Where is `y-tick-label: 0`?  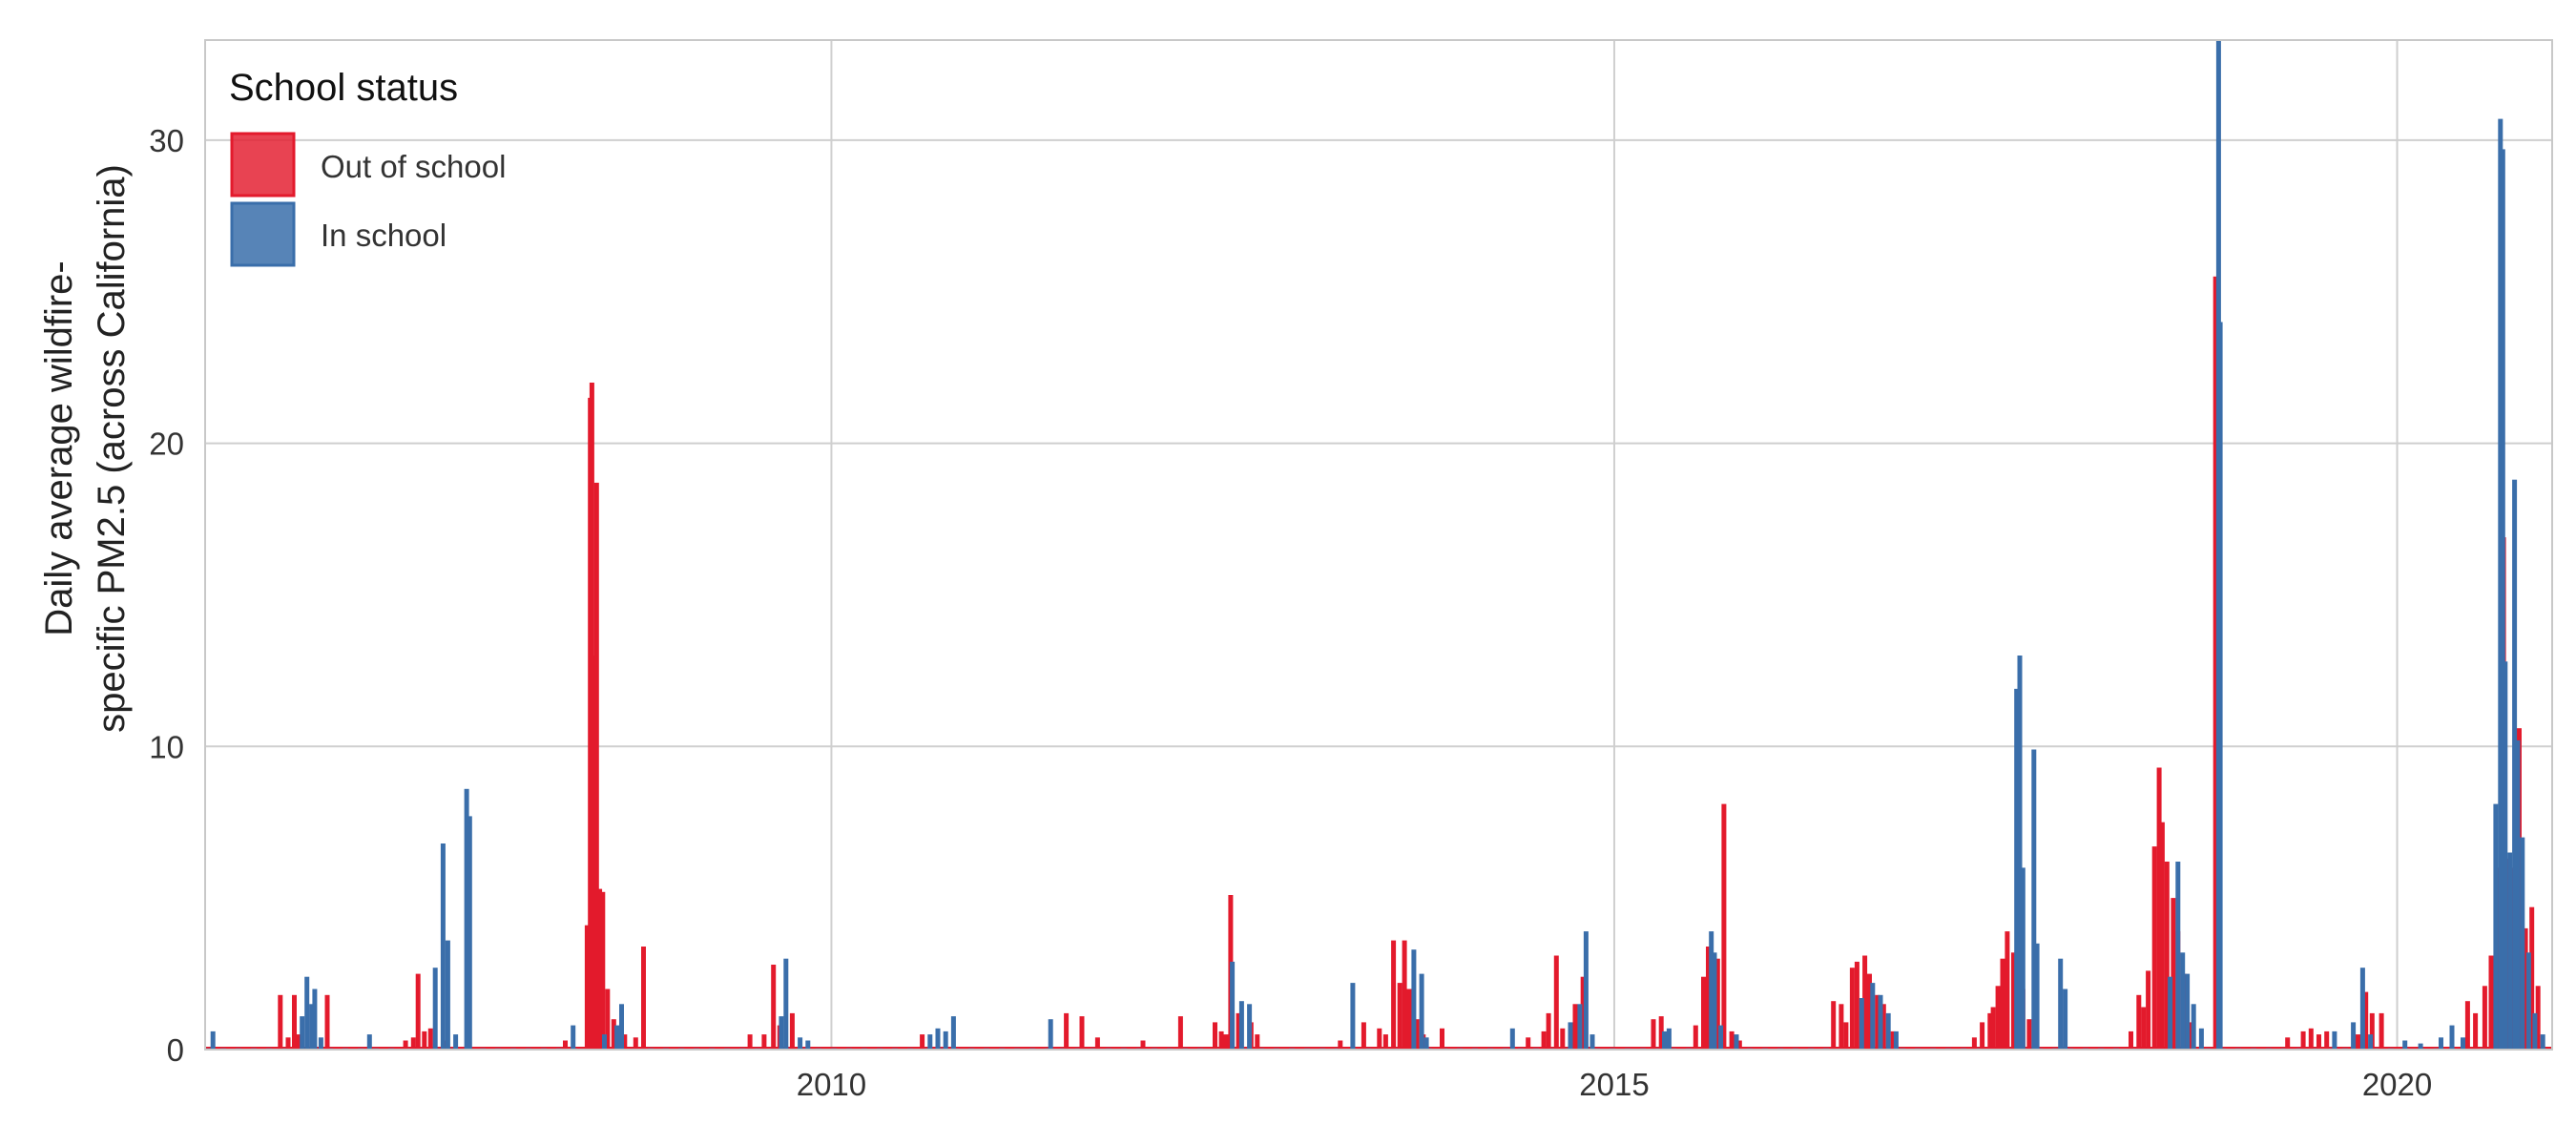 y-tick-label: 0 is located at coordinates (175, 1050).